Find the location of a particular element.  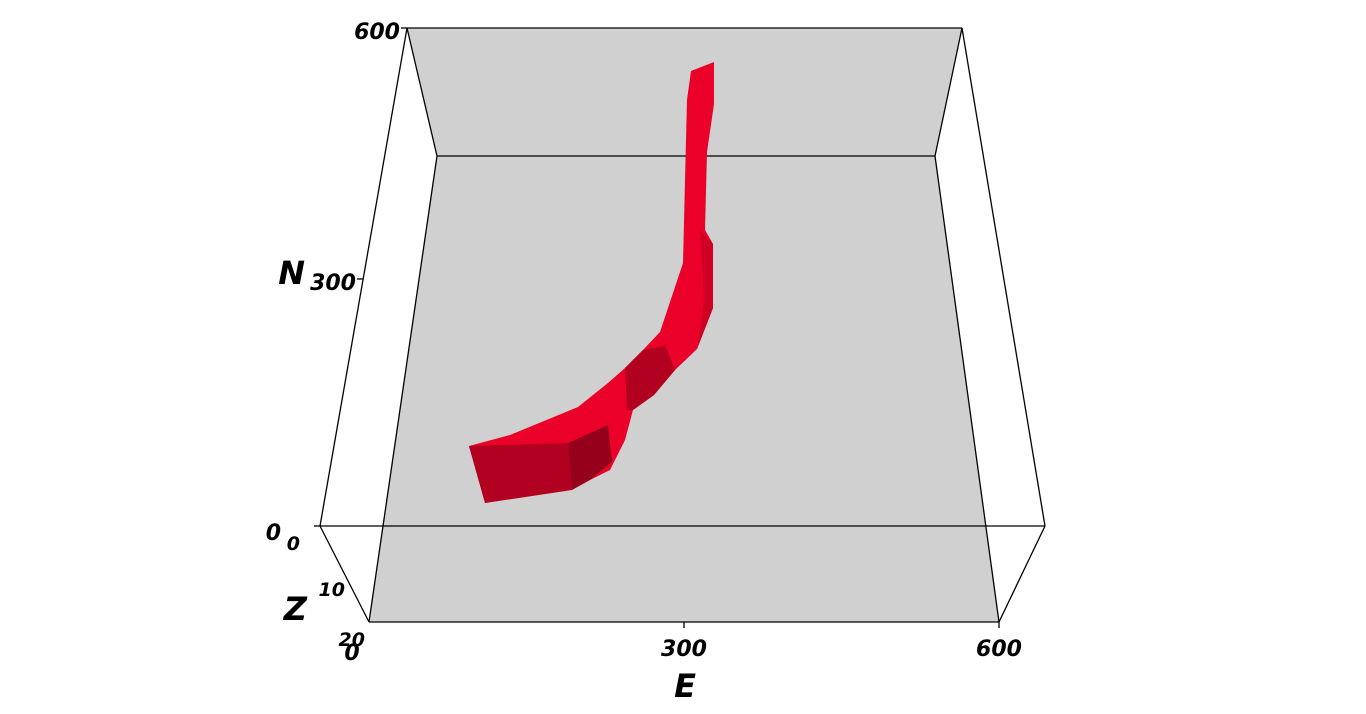

z-tick-20: 20 is located at coordinates (352, 640).